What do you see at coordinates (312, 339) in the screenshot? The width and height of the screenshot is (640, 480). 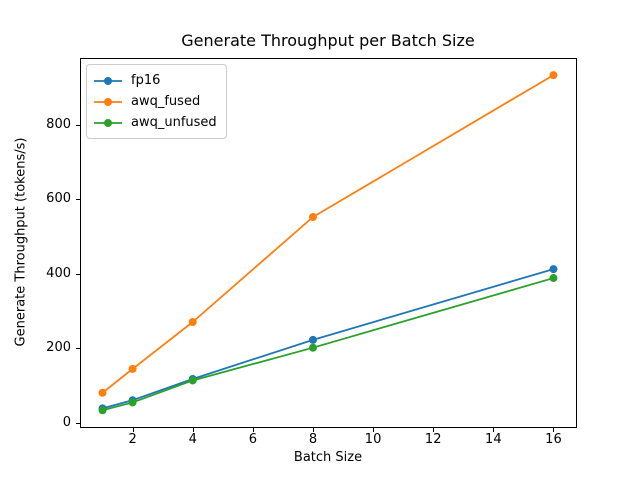 I see `data-point-fp16-x8` at bounding box center [312, 339].